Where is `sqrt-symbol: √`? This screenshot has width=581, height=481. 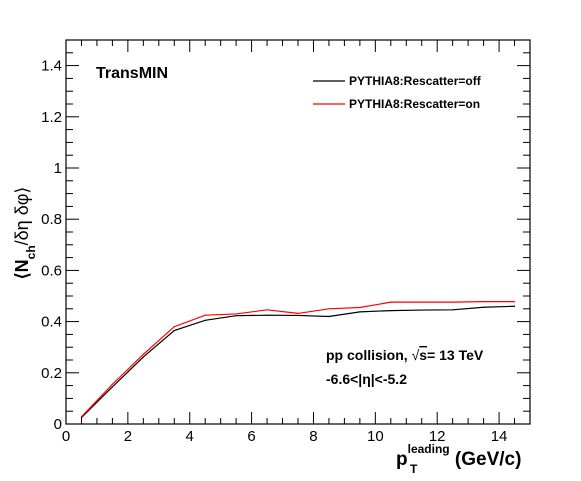 sqrt-symbol: √ is located at coordinates (416, 355).